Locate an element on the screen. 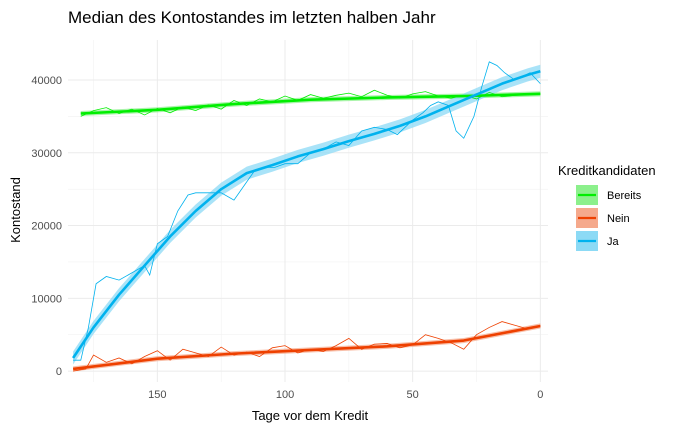 The image size is (700, 432). x-tick-label: 50 is located at coordinates (413, 395).